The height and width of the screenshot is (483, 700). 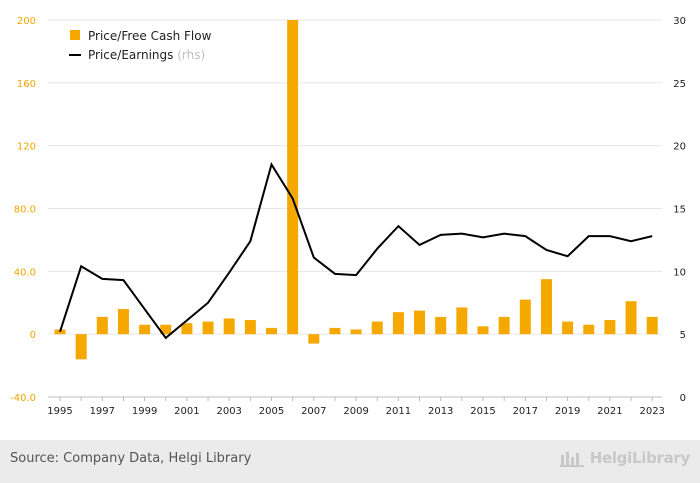 What do you see at coordinates (482, 411) in the screenshot?
I see `x-tick-label: 2015` at bounding box center [482, 411].